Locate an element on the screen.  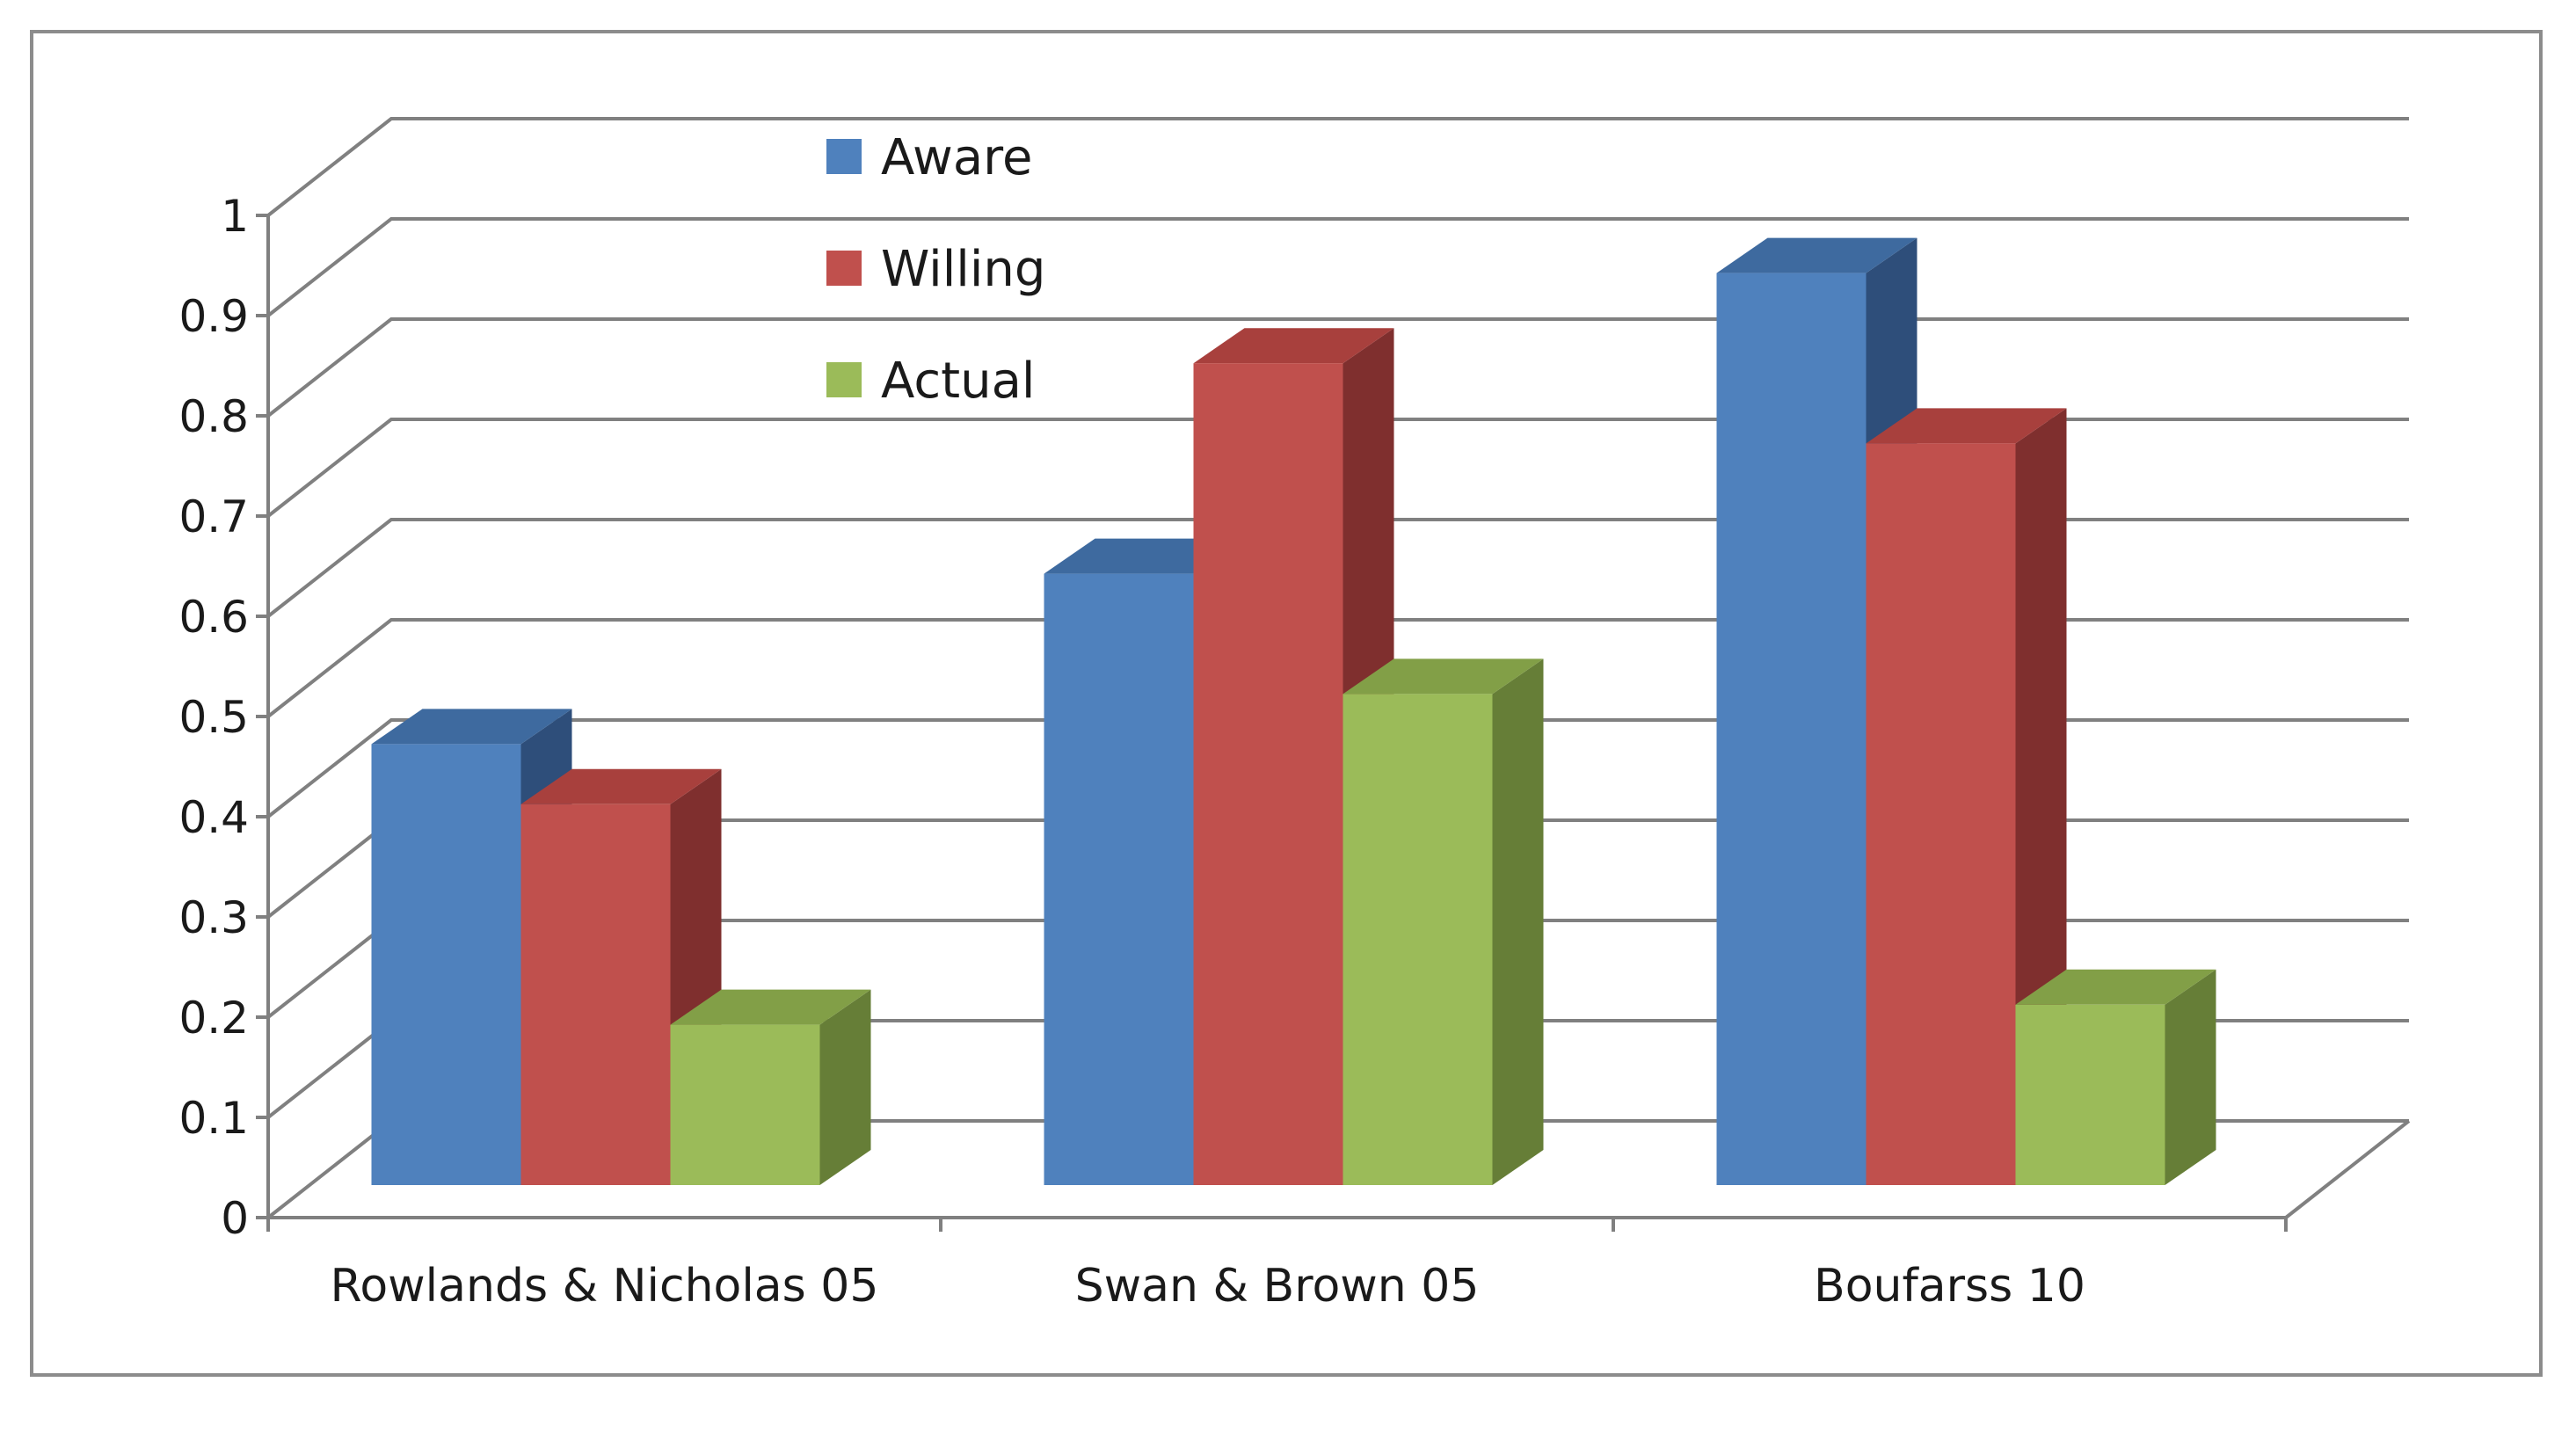
x-category-label: Swan & Brown 05 is located at coordinates (1277, 1286).